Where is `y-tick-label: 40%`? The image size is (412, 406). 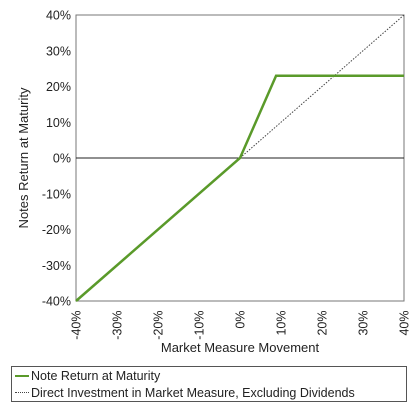 y-tick-label: 40% is located at coordinates (58, 16).